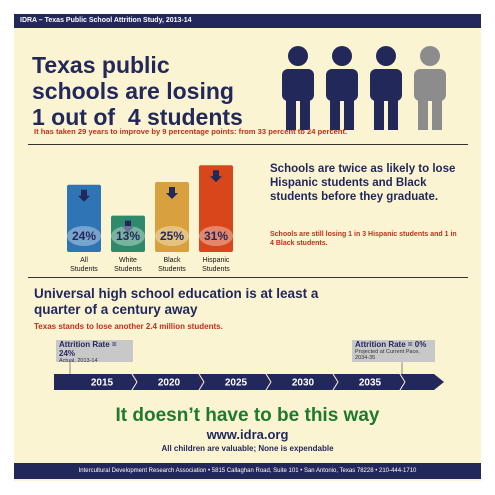 The image size is (495, 495). Describe the element at coordinates (364, 88) in the screenshot. I see `people-icons` at that location.